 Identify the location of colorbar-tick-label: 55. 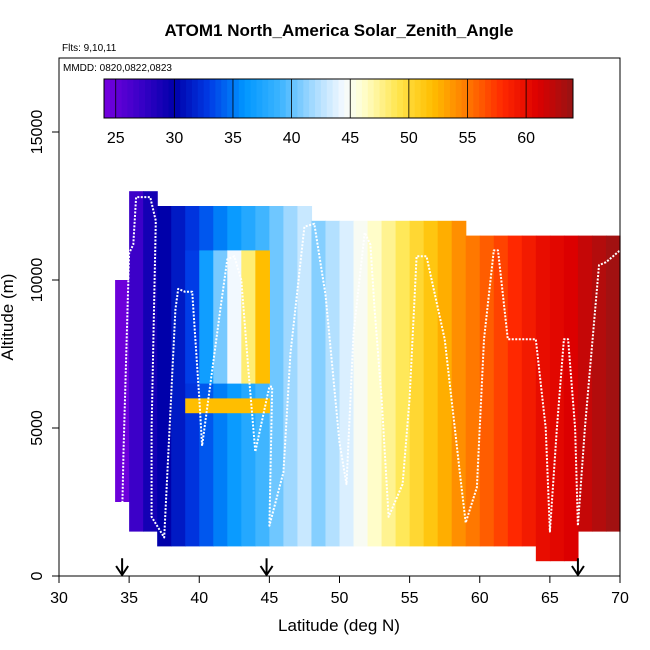
(468, 138).